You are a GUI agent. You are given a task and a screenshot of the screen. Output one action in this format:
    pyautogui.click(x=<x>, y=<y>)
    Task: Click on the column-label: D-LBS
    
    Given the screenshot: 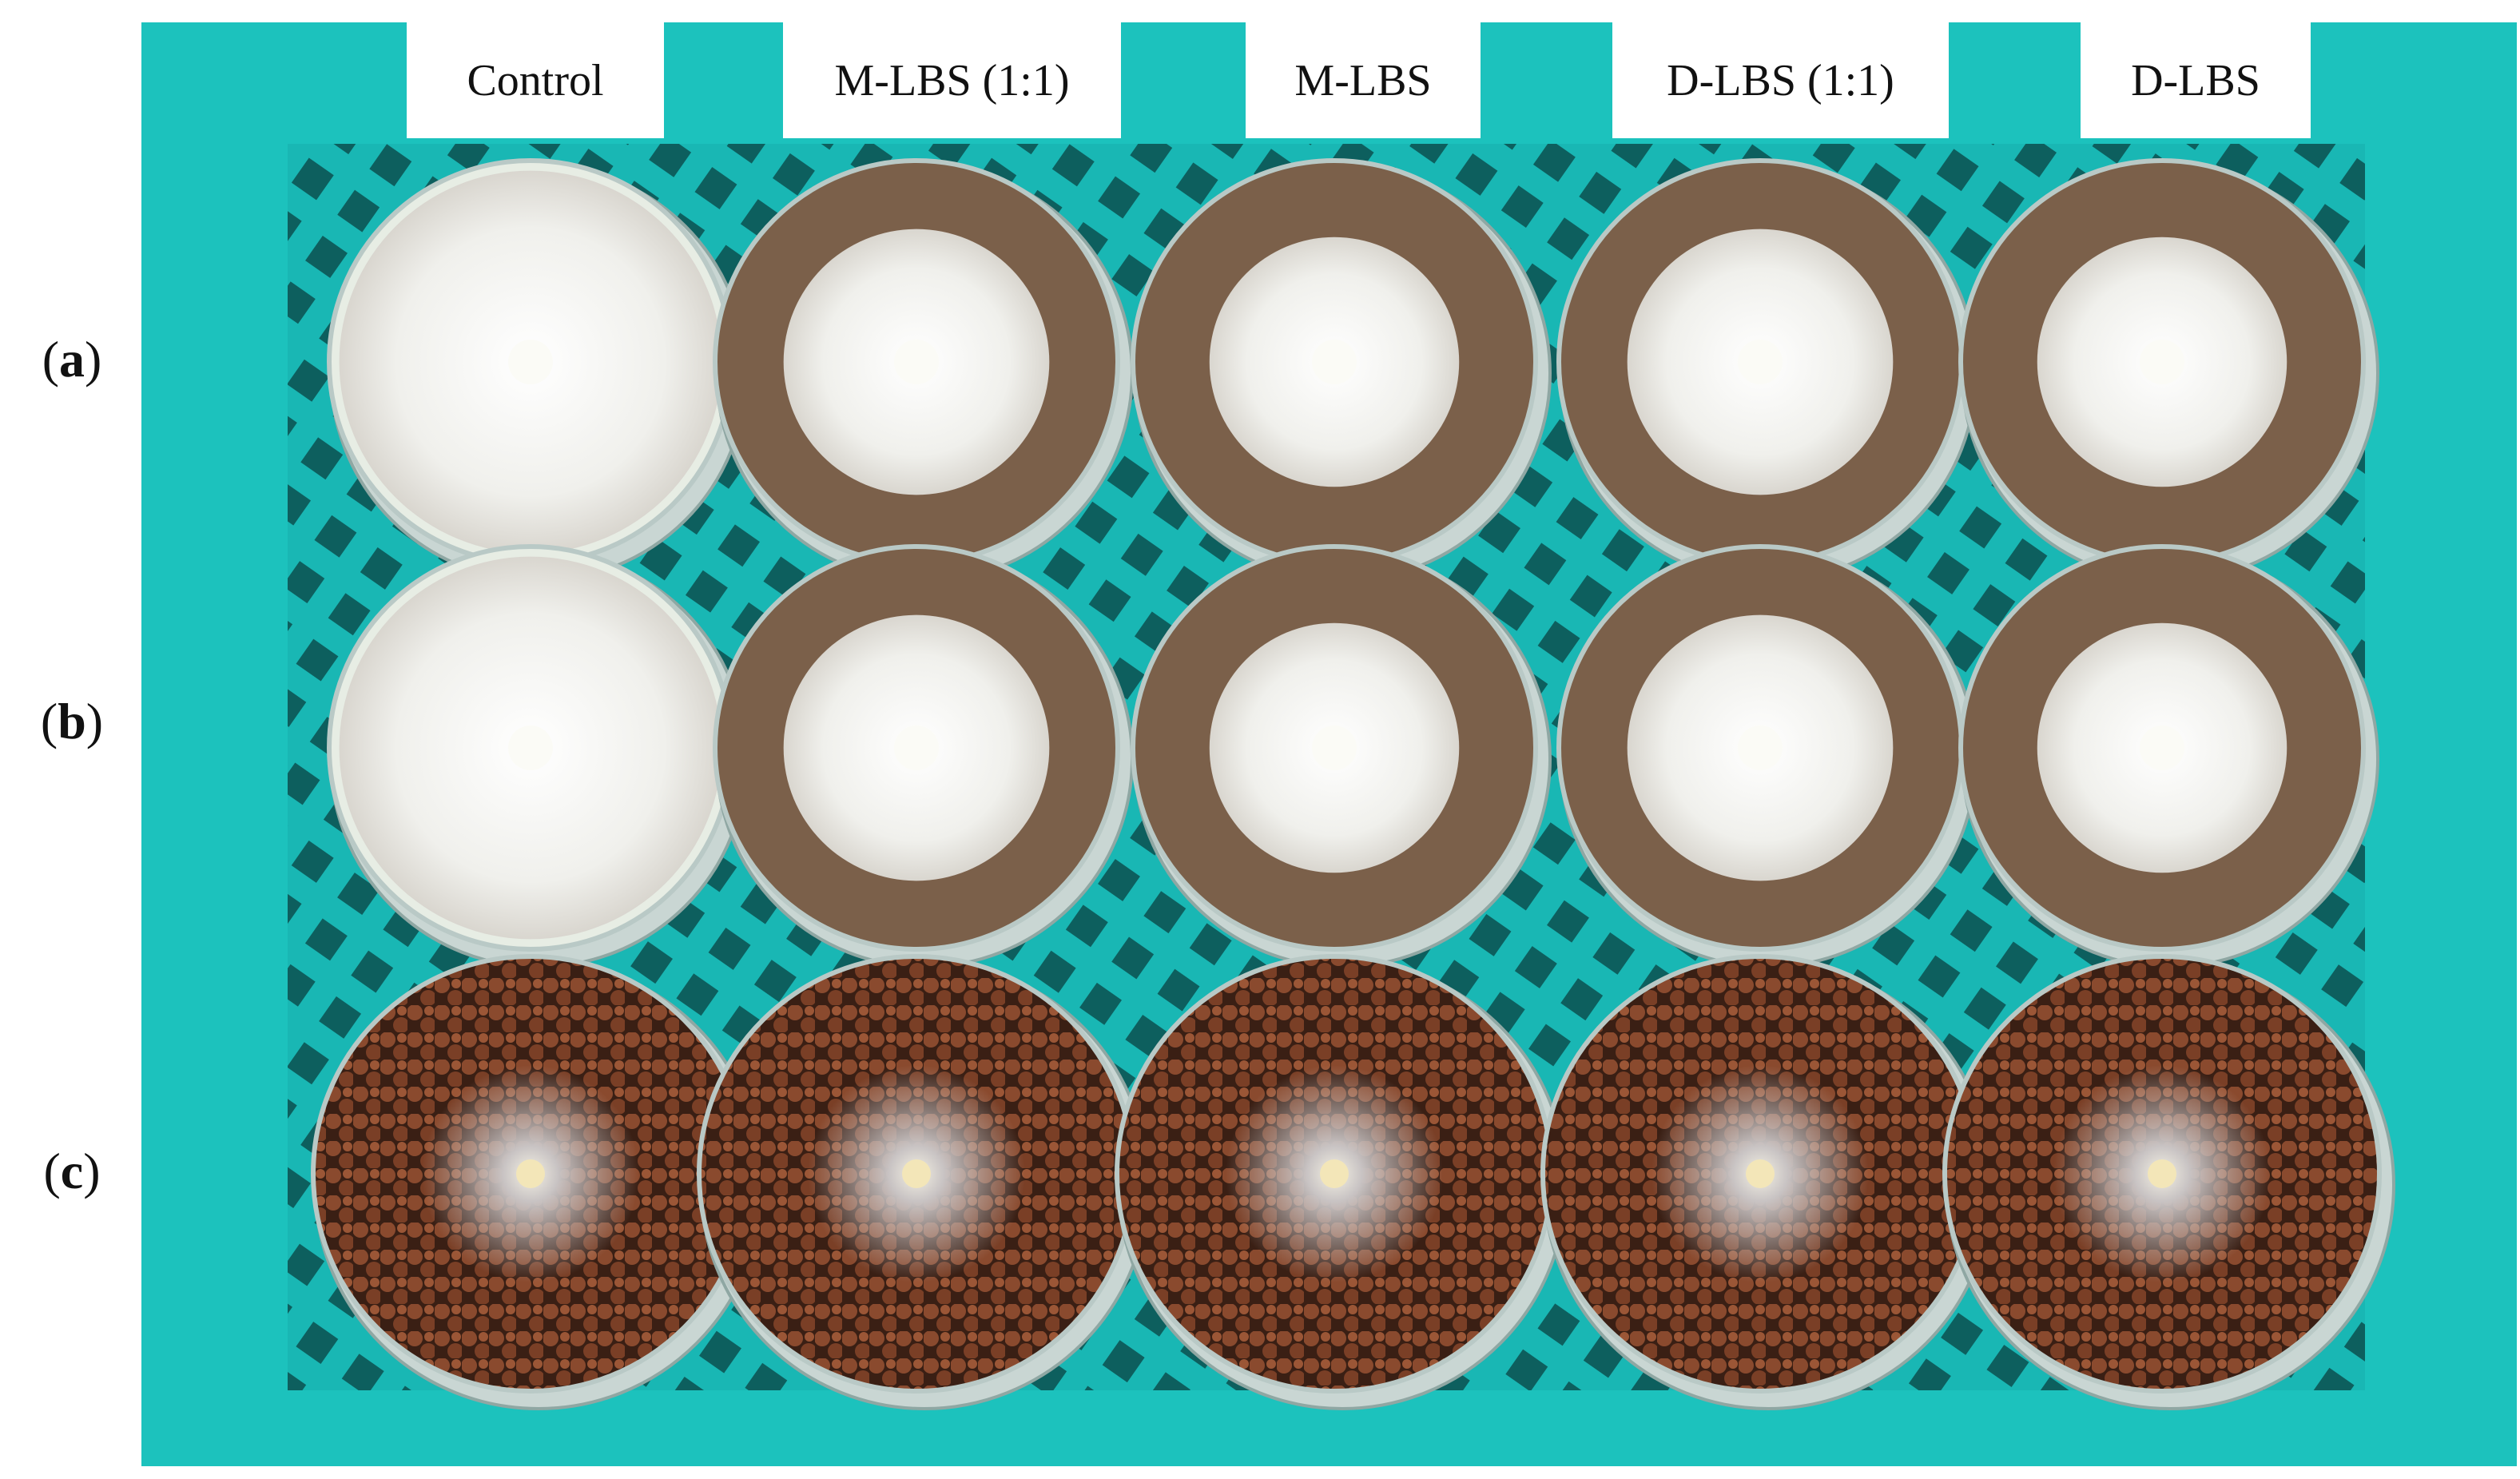 What is the action you would take?
    pyautogui.click(x=2196, y=80)
    